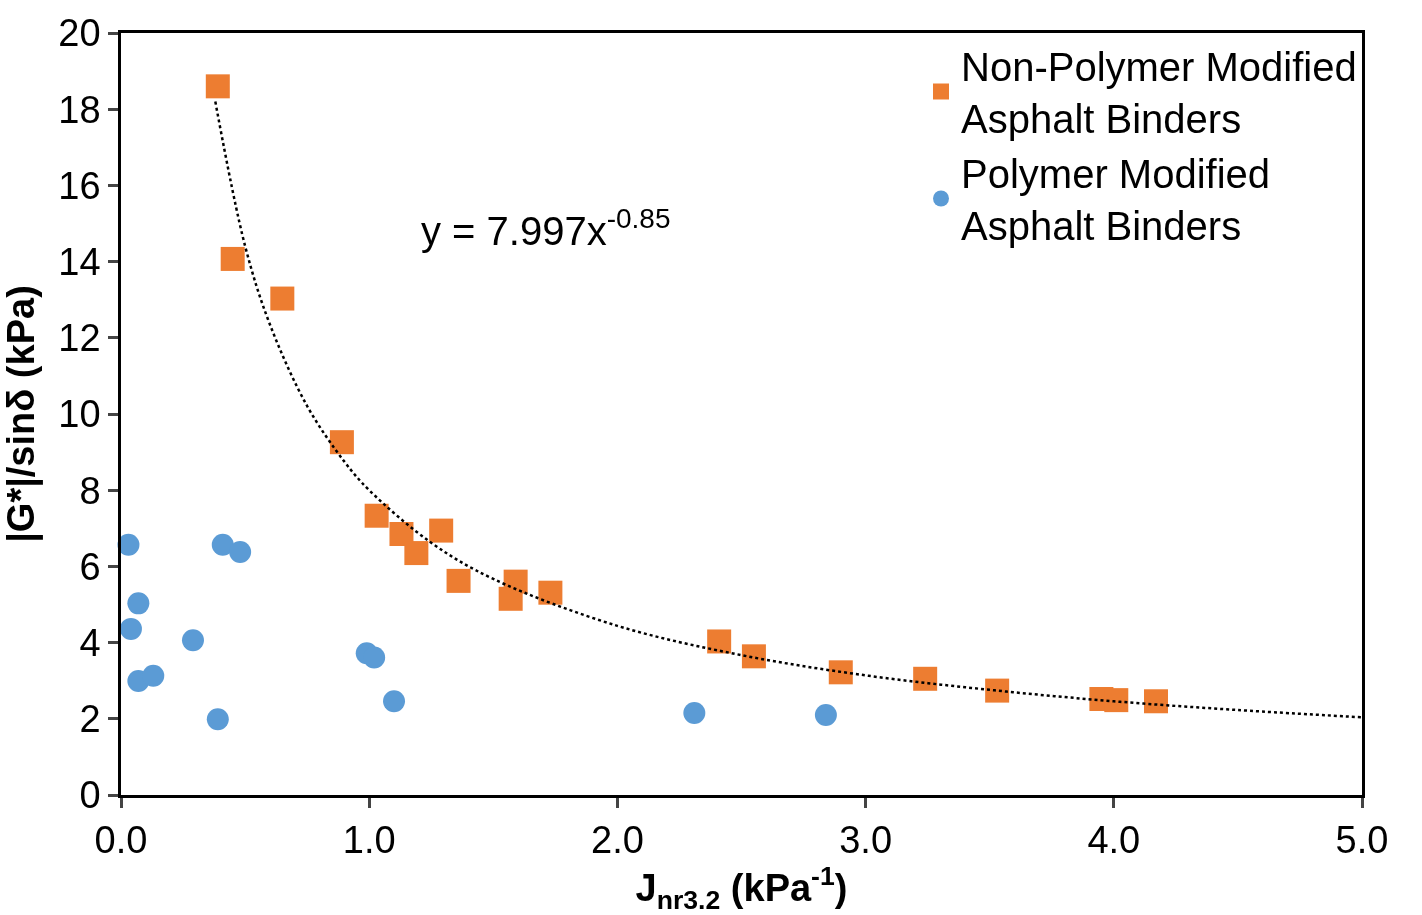  I want to click on y-tick-label: 0, so click(90, 795).